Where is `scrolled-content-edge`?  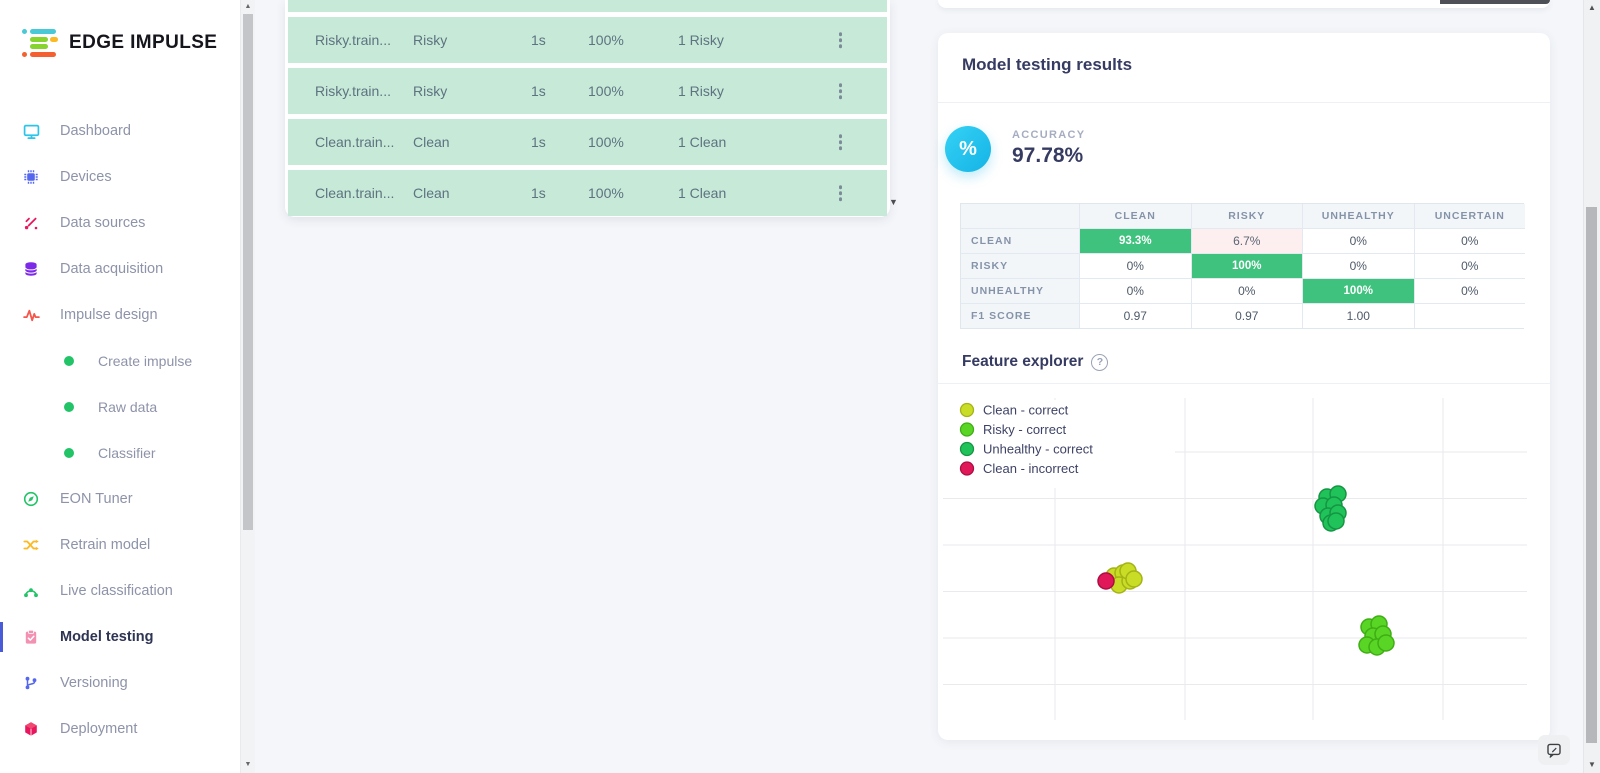 scrolled-content-edge is located at coordinates (1495, 2).